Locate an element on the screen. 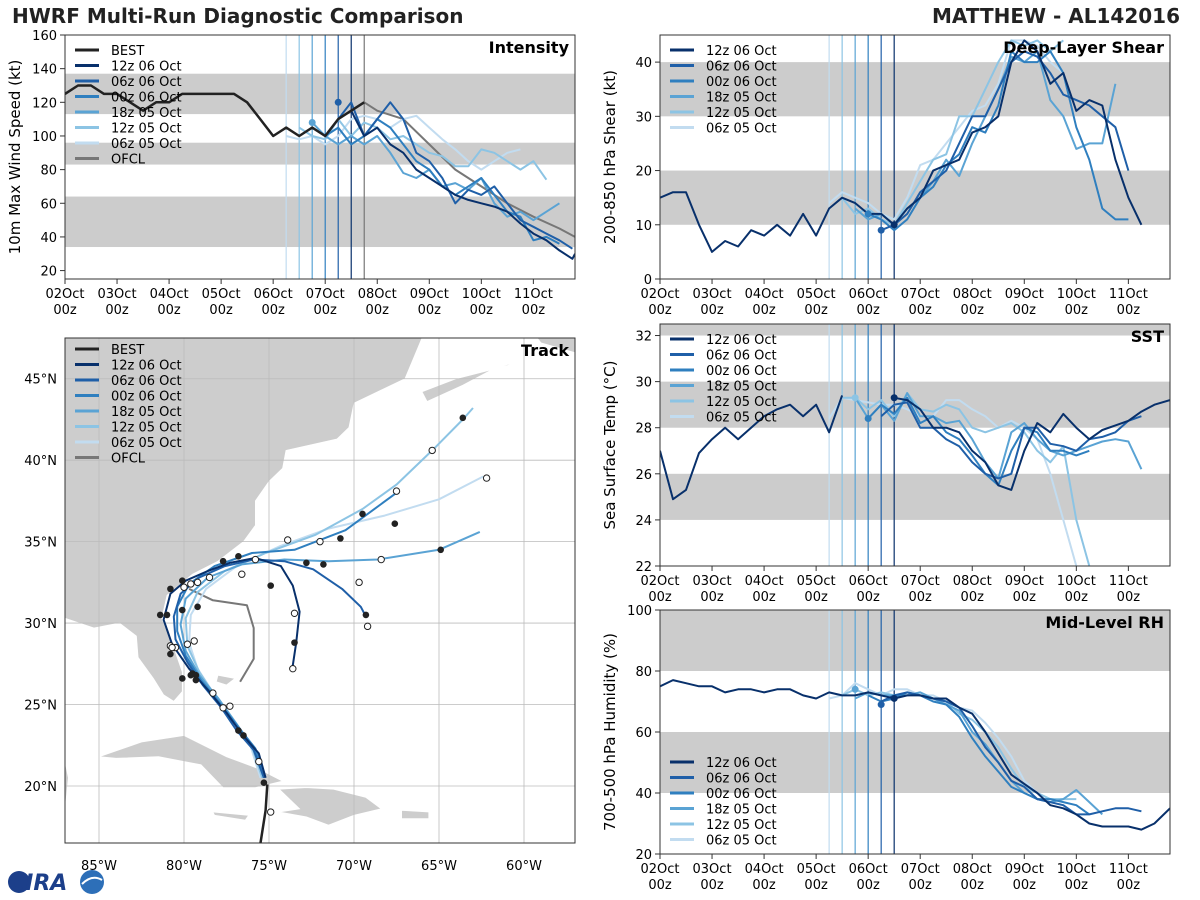 This screenshot has height=900, width=1200. rh-legend-label: 18z 05 Oct is located at coordinates (741, 810).